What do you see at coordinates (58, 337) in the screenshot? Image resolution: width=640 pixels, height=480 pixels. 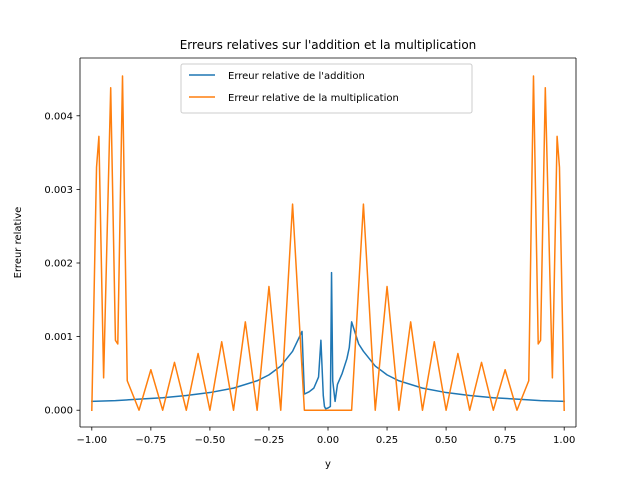 I see `y-tick-label: 0.001` at bounding box center [58, 337].